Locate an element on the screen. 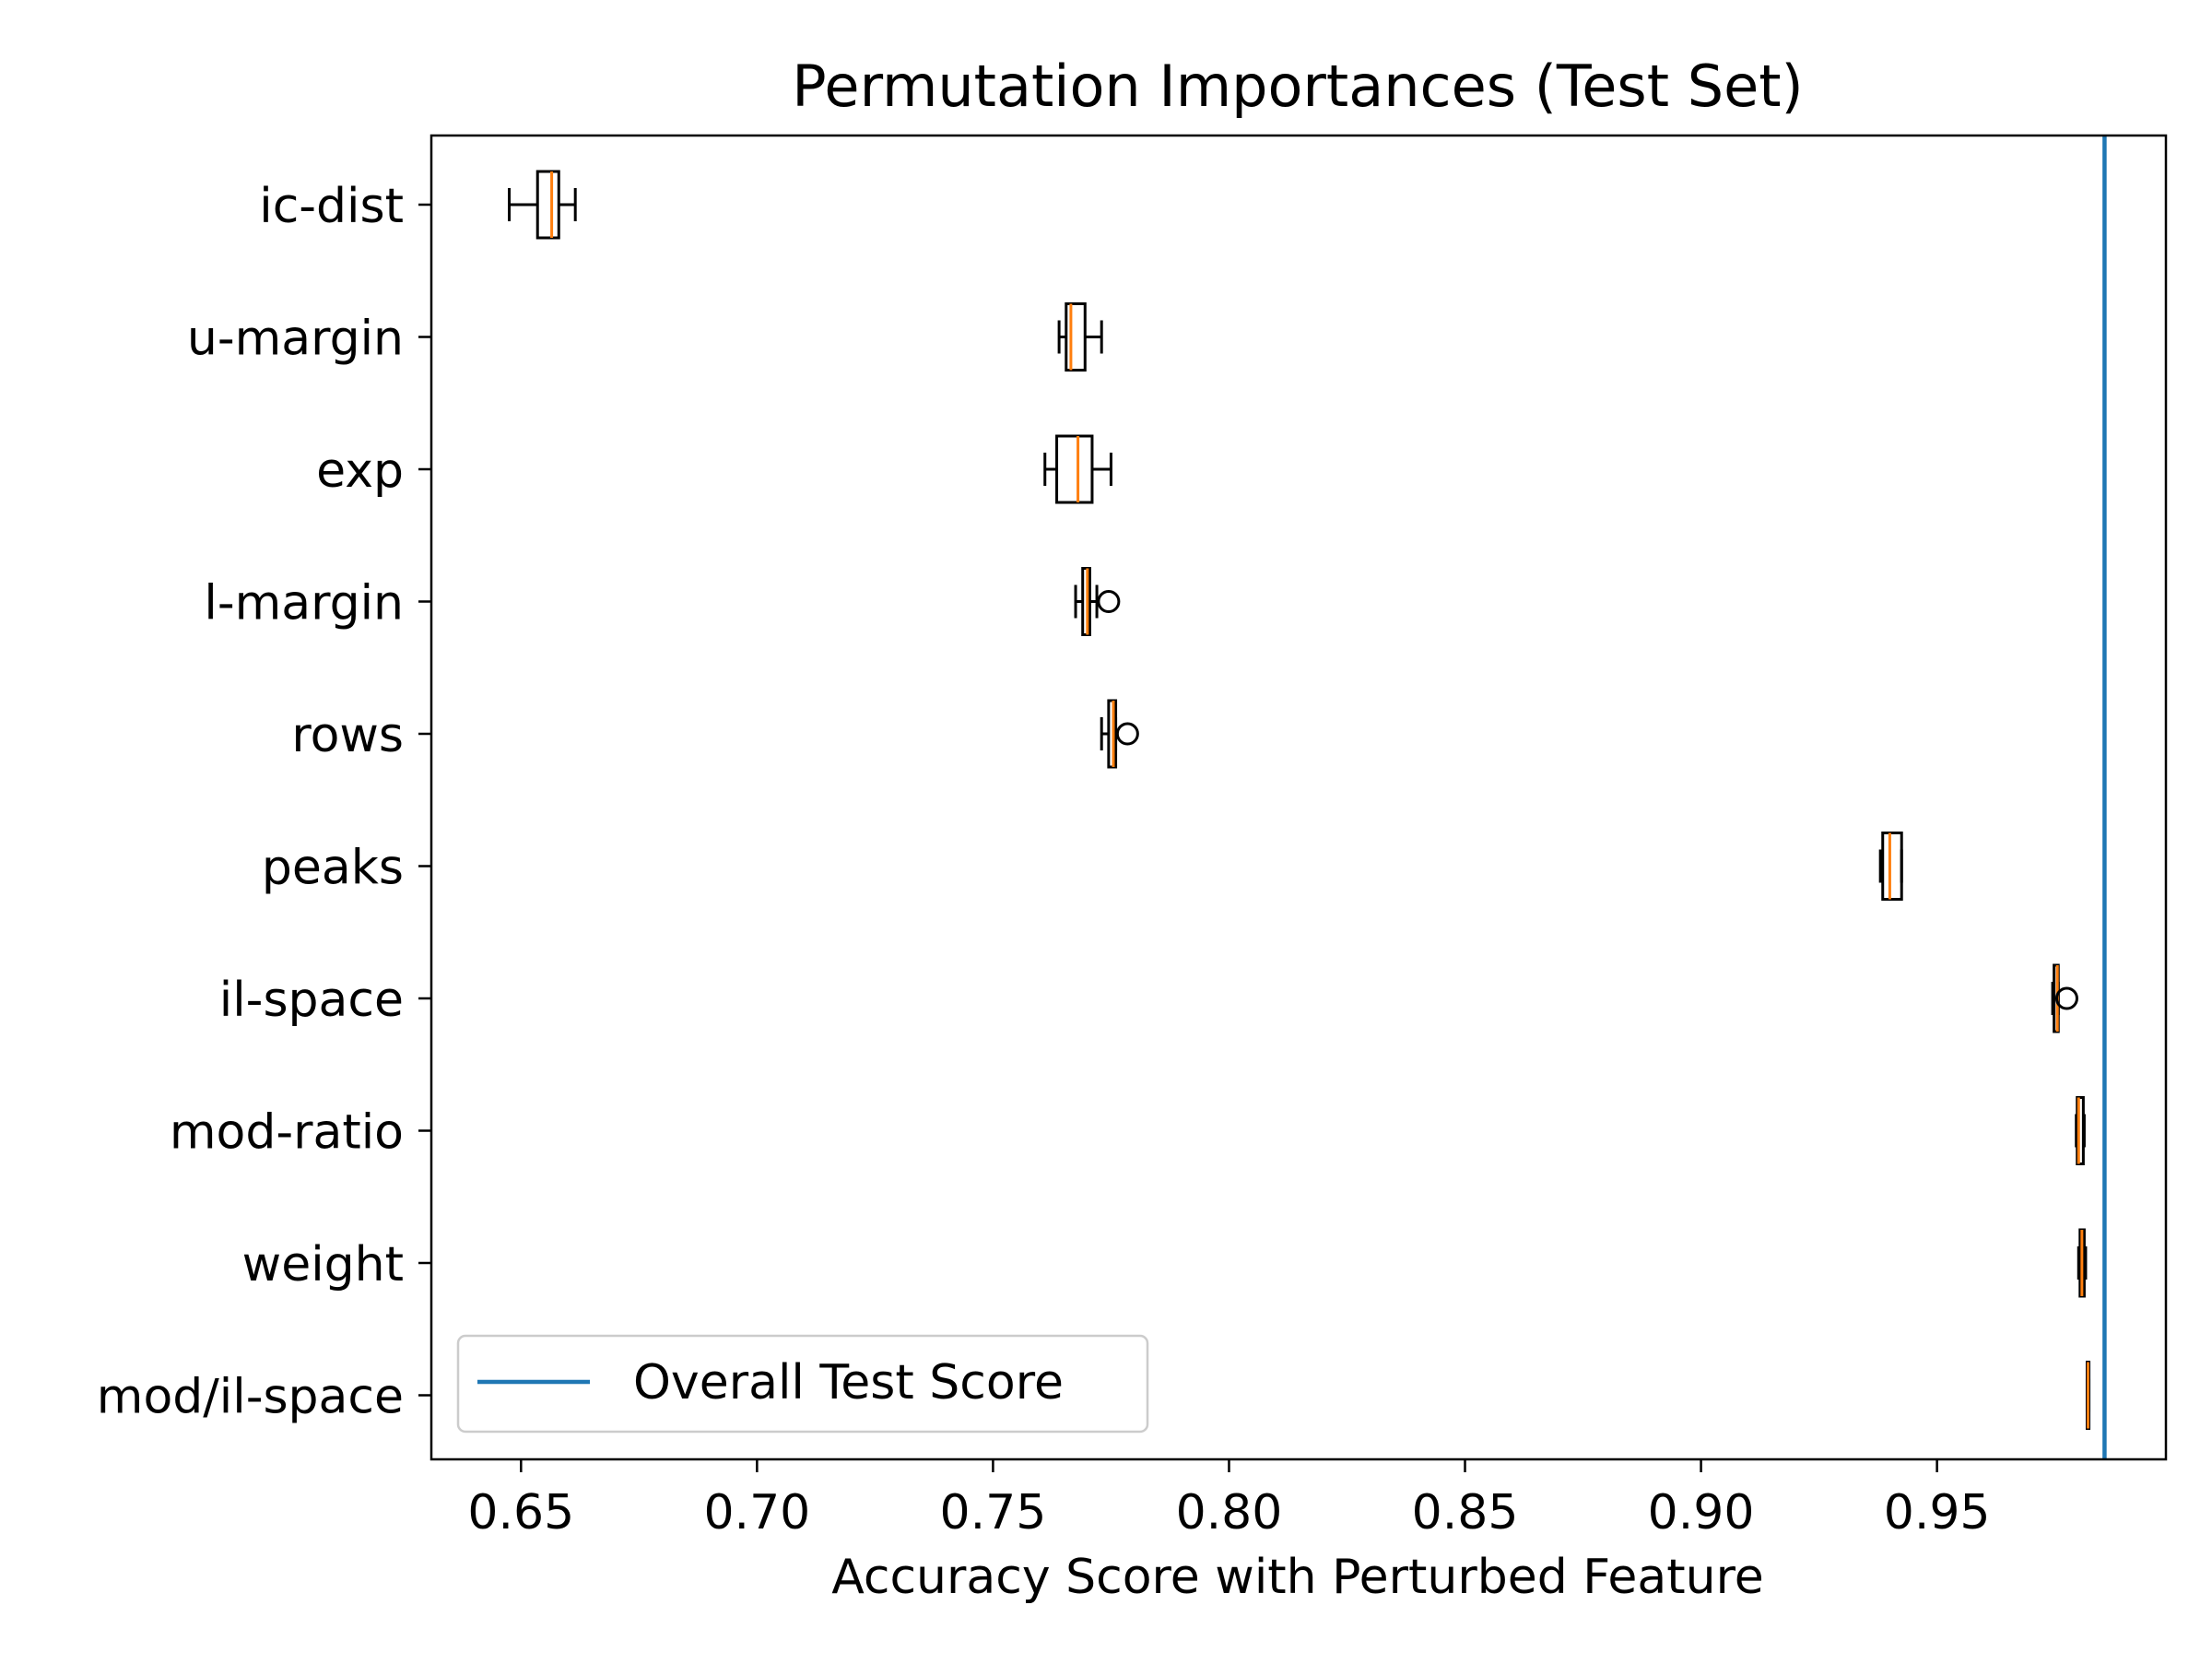 The image size is (2212, 1664). box-rows is located at coordinates (1119, 734).